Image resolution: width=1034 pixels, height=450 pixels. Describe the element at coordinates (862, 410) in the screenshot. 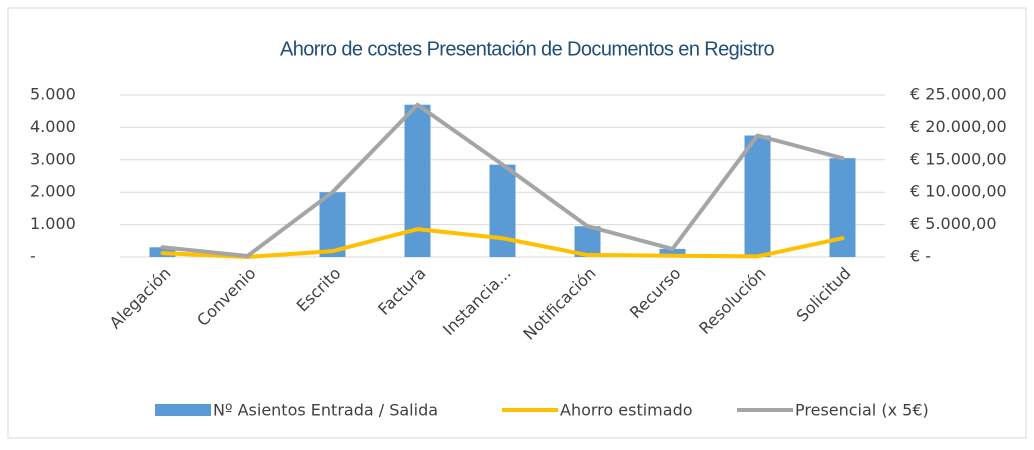

I see `legend-label: Presencial (x 5€)` at that location.